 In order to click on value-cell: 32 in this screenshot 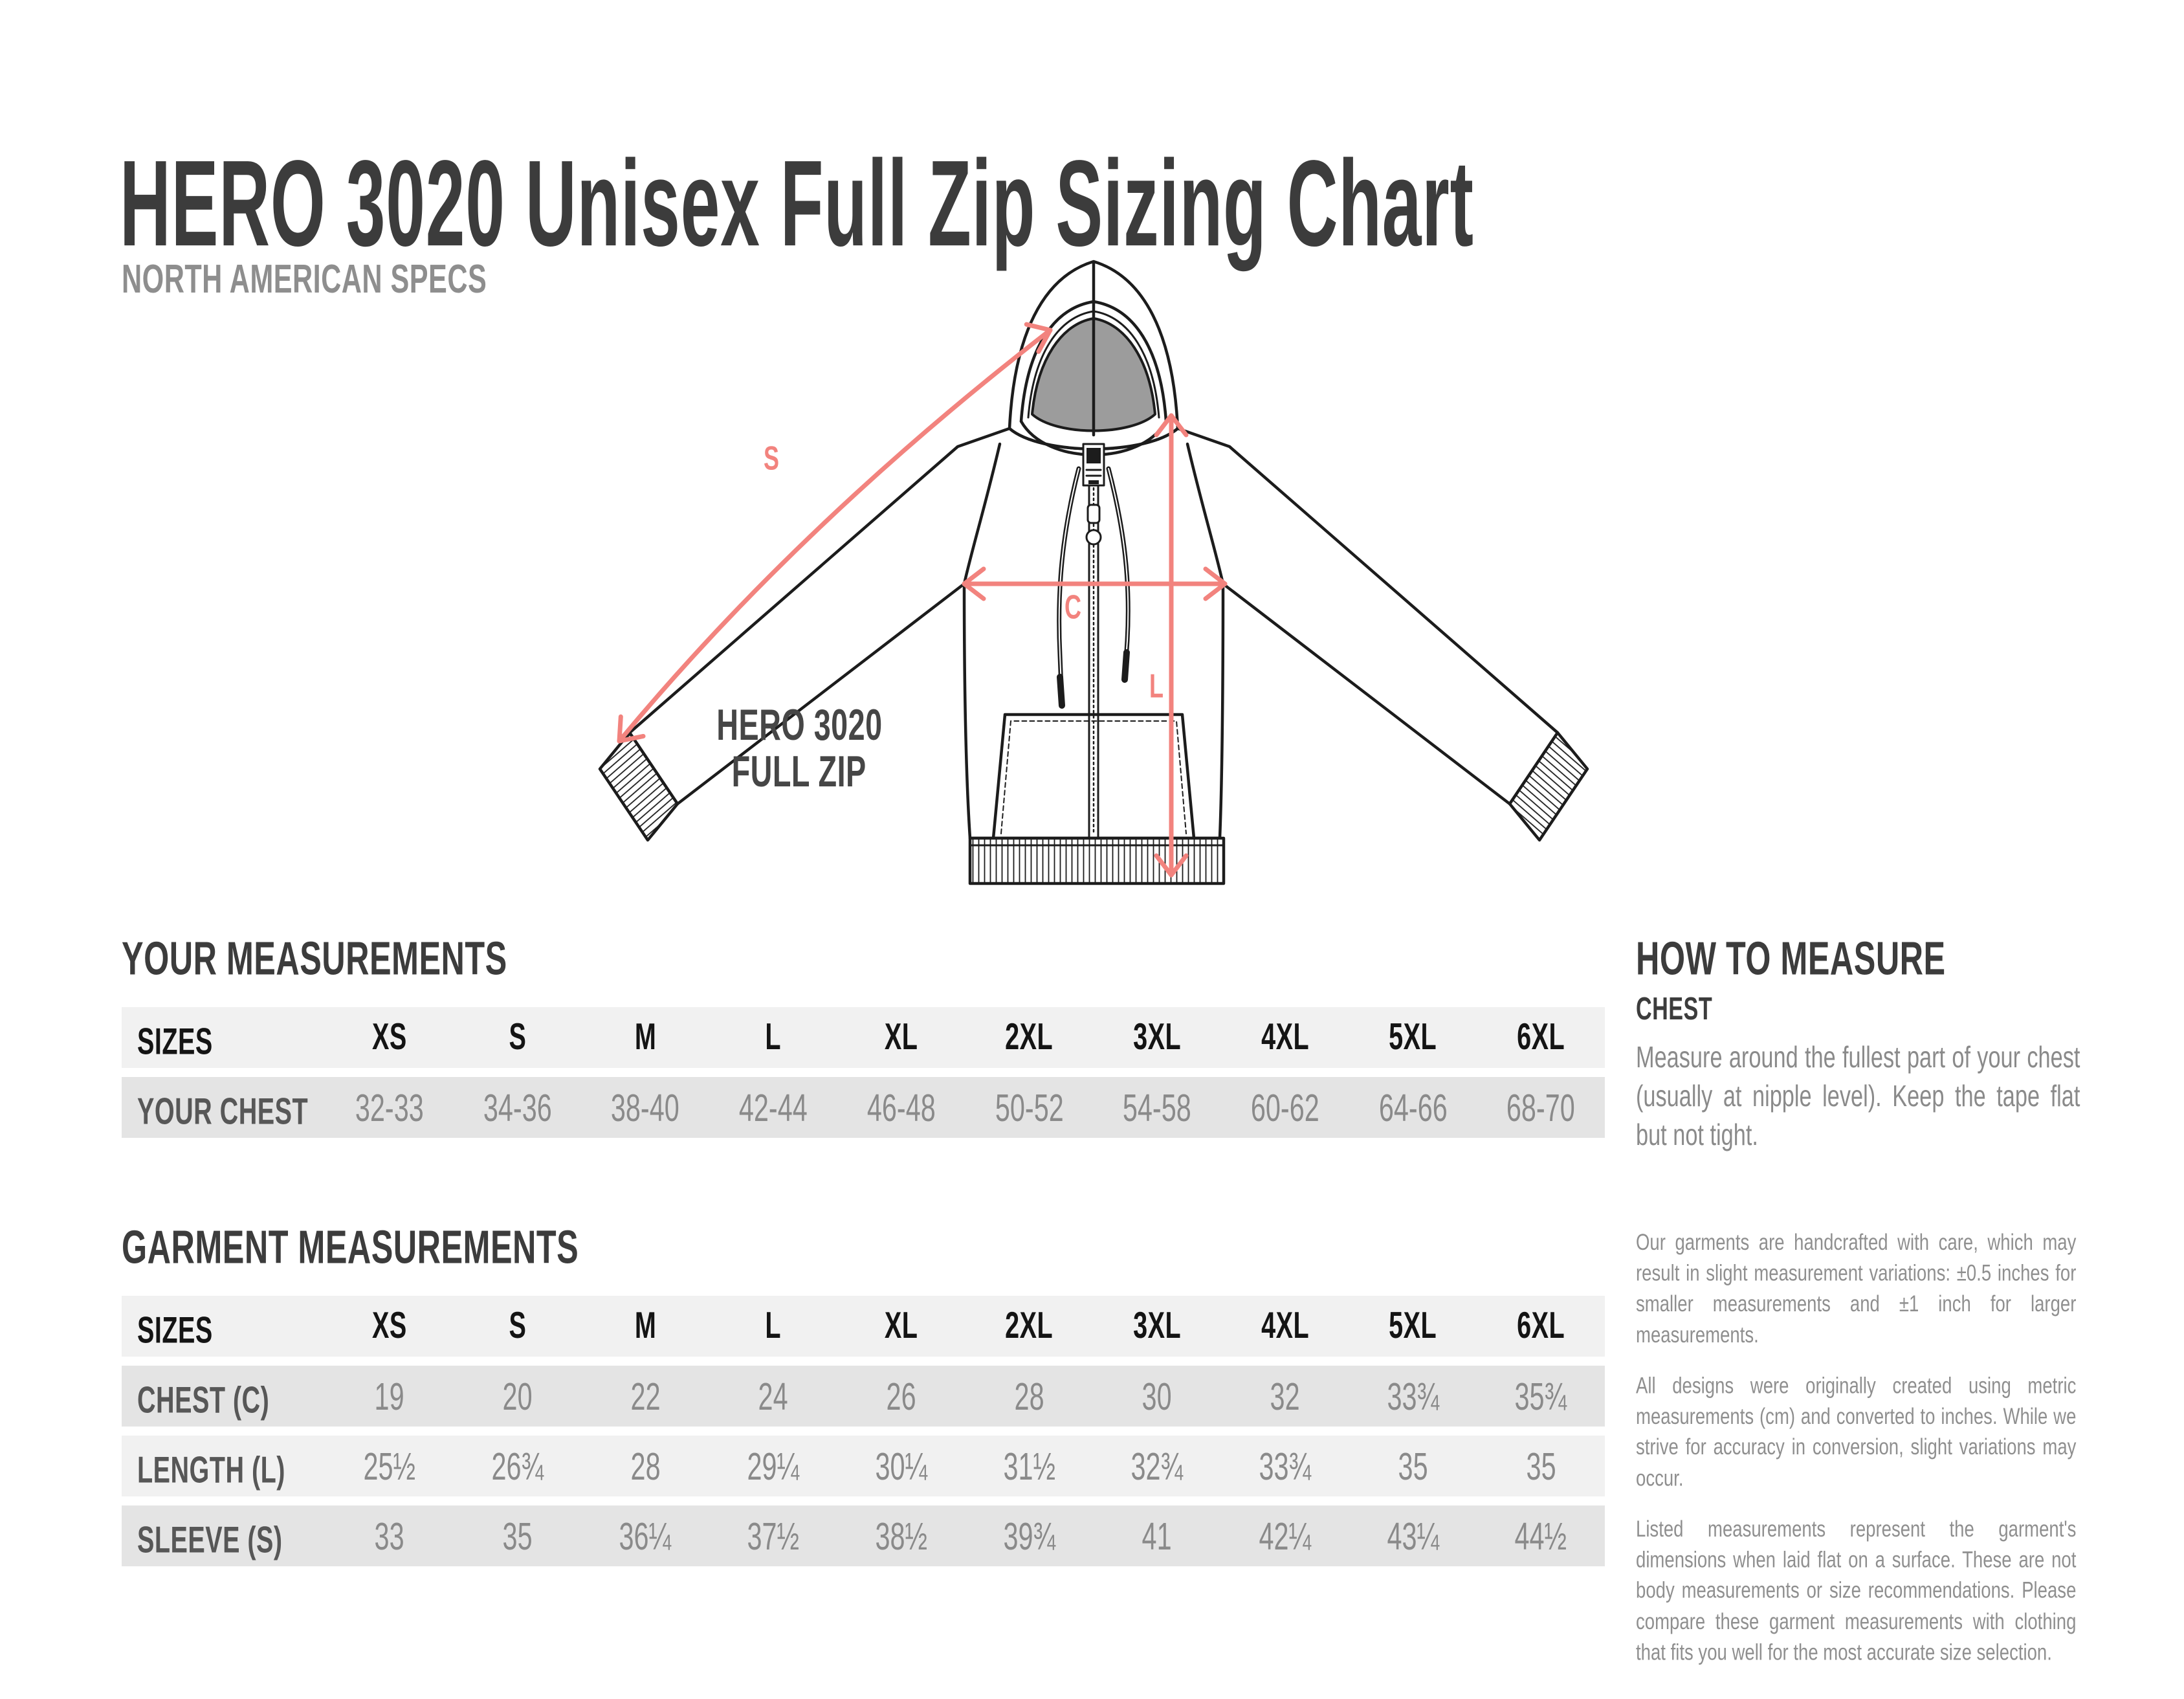, I will do `click(1285, 1396)`.